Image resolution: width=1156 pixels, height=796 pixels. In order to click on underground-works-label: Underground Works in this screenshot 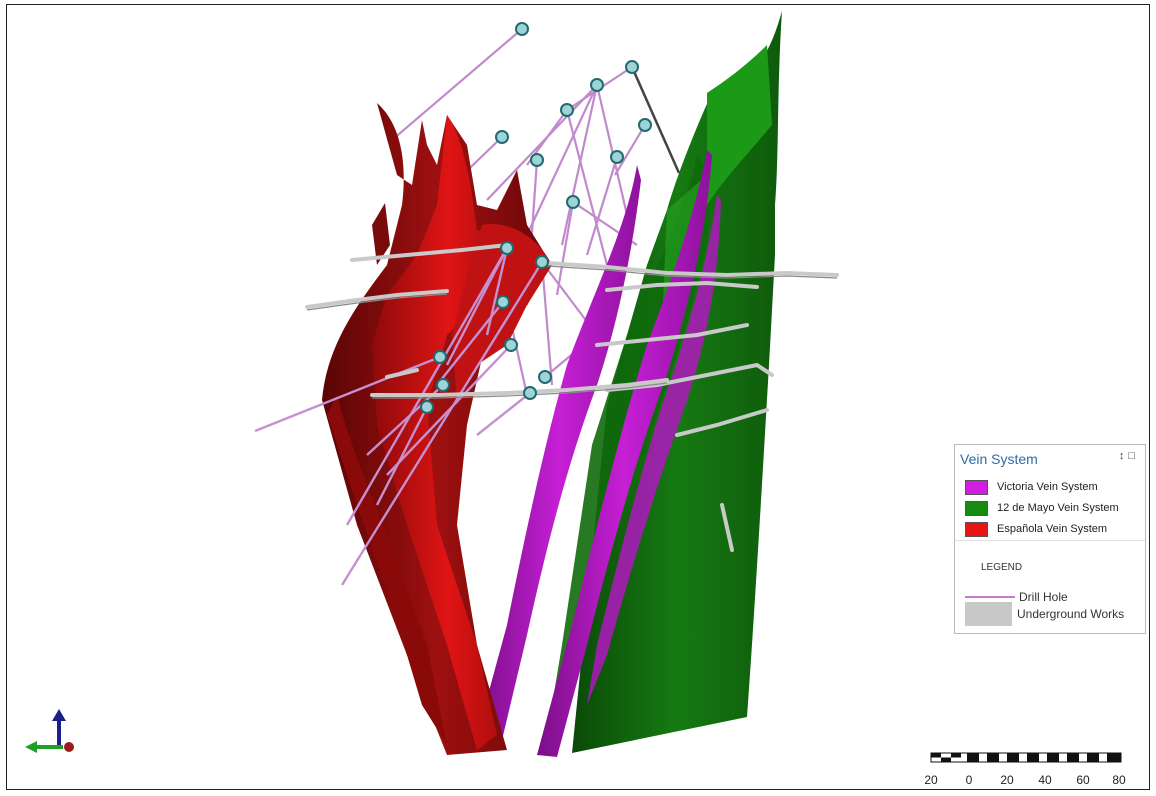, I will do `click(1071, 614)`.